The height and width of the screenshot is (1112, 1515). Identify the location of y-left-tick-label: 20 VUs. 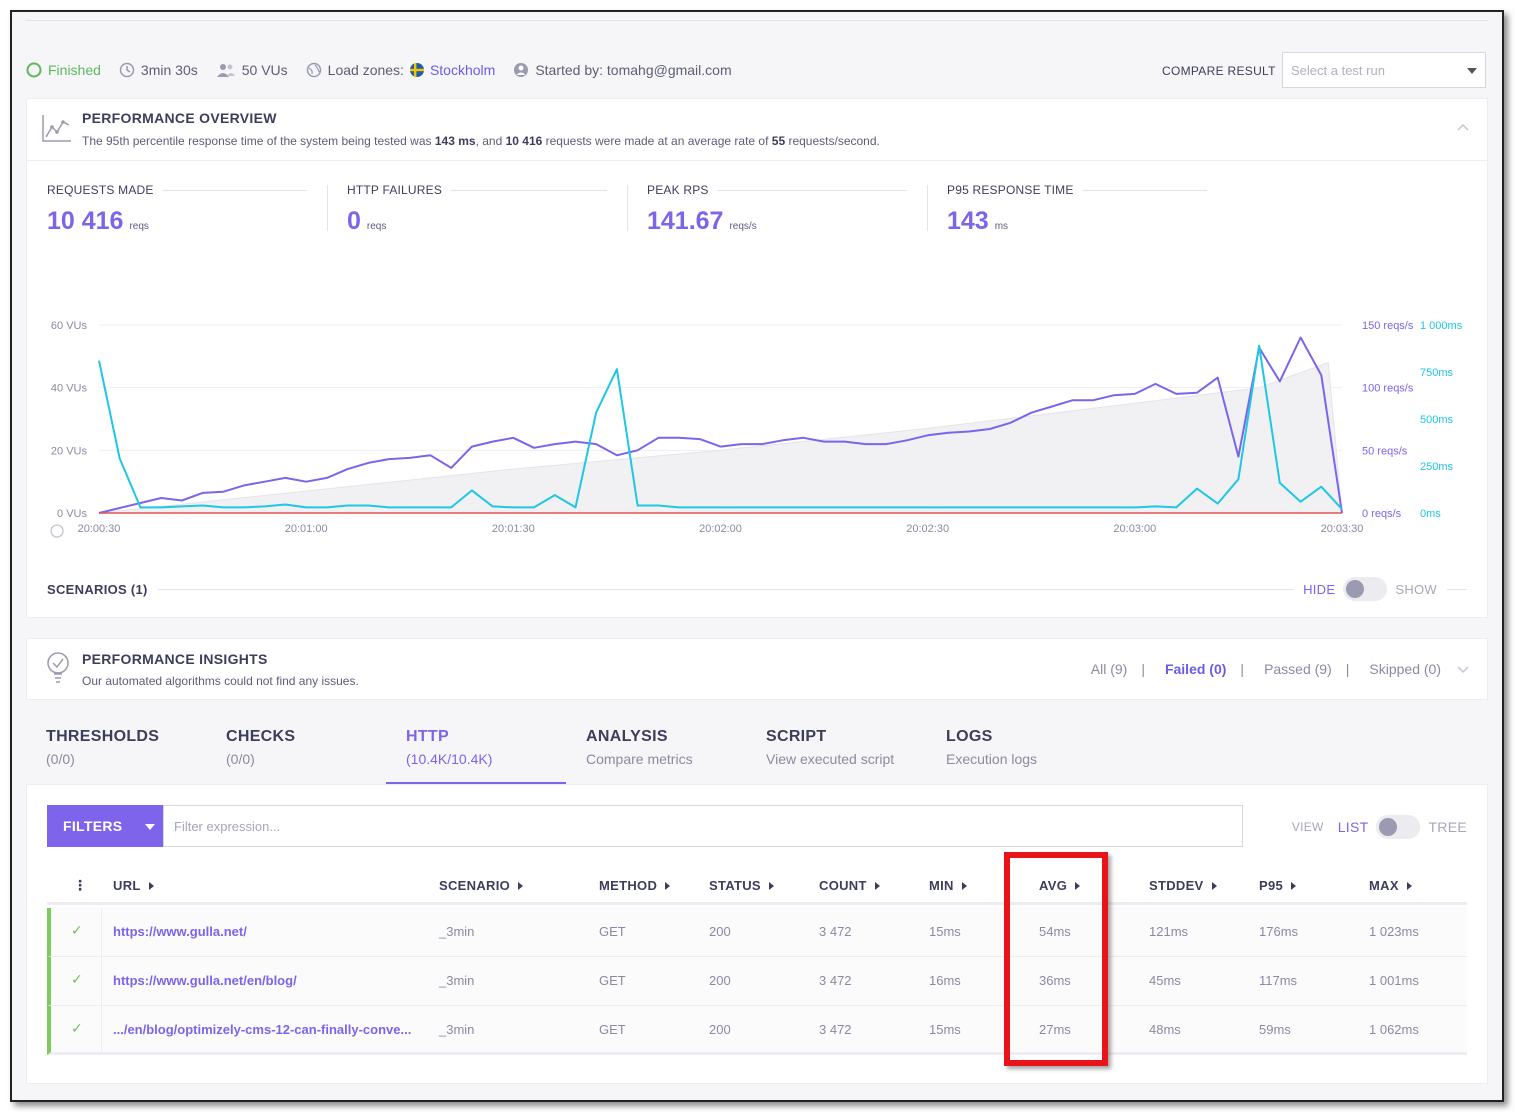
(69, 451).